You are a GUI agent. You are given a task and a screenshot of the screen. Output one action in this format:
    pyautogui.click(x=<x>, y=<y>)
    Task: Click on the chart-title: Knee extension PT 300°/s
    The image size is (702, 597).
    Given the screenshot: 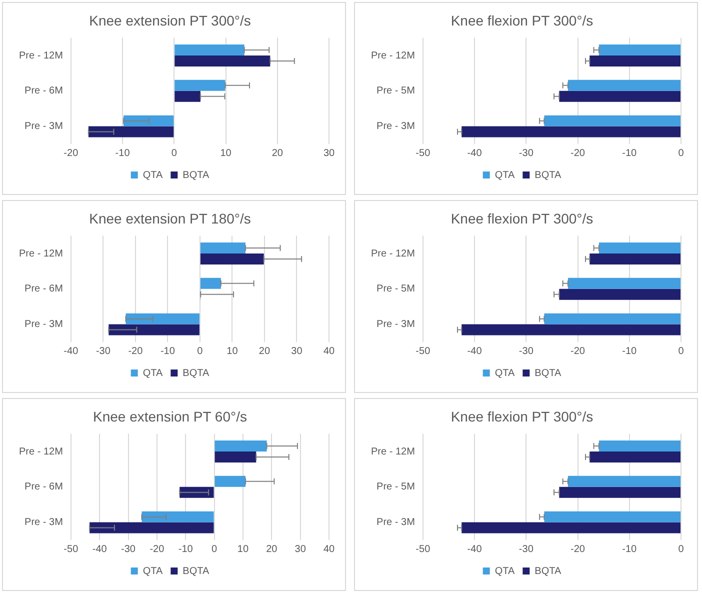 What is the action you would take?
    pyautogui.click(x=170, y=20)
    